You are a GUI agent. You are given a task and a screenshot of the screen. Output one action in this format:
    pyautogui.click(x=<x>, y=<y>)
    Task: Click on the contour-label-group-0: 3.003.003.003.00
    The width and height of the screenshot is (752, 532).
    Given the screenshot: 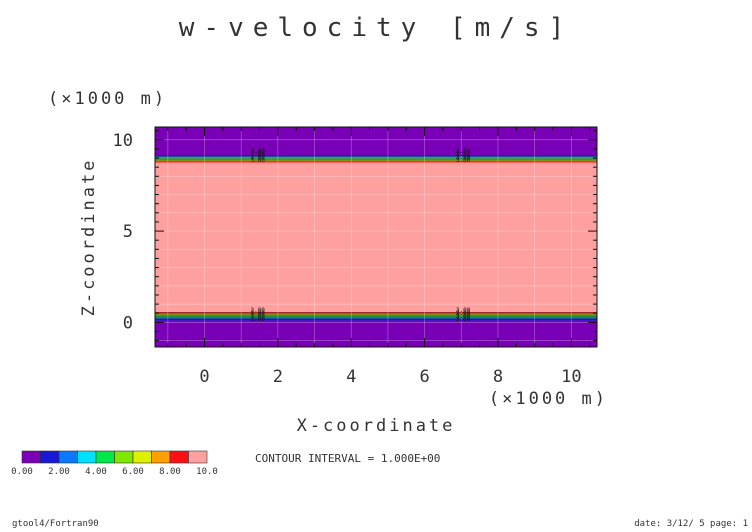 What is the action you would take?
    pyautogui.click(x=257, y=156)
    